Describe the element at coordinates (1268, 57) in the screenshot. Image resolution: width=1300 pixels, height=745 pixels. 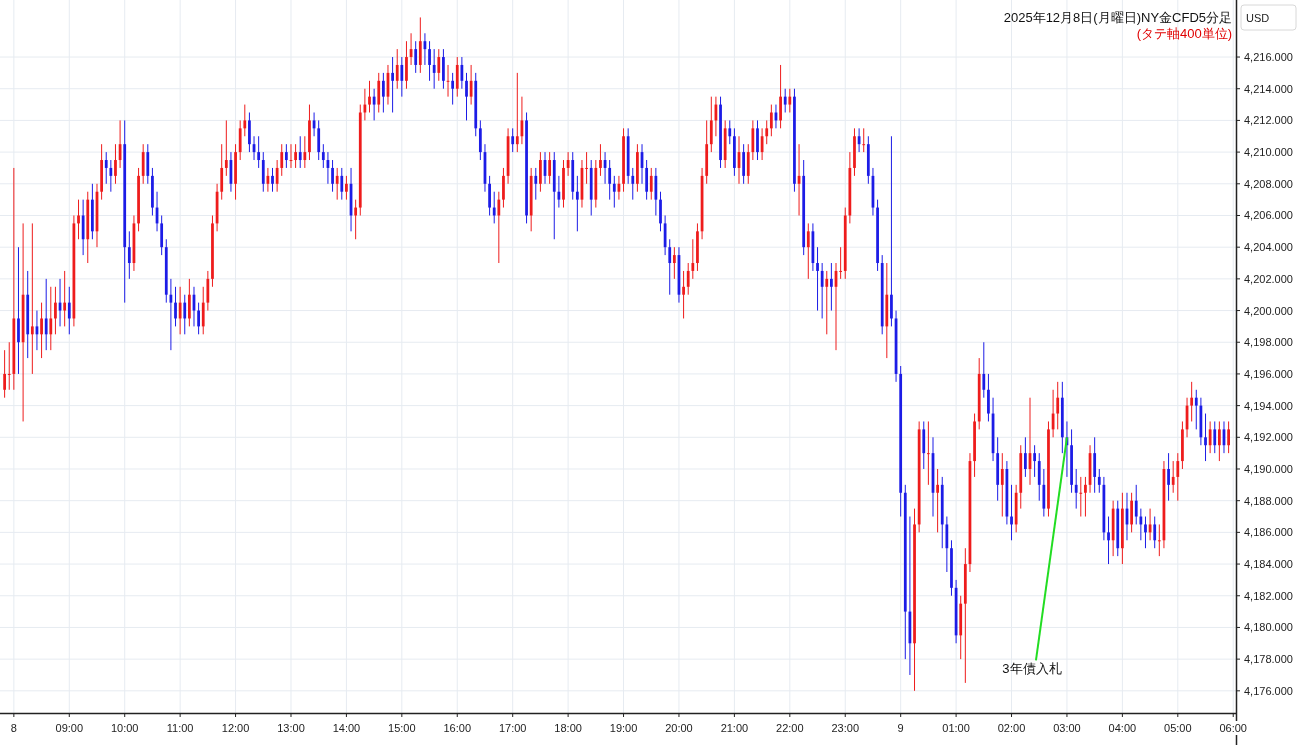
I see `y-tick-label: 4,216.000` at that location.